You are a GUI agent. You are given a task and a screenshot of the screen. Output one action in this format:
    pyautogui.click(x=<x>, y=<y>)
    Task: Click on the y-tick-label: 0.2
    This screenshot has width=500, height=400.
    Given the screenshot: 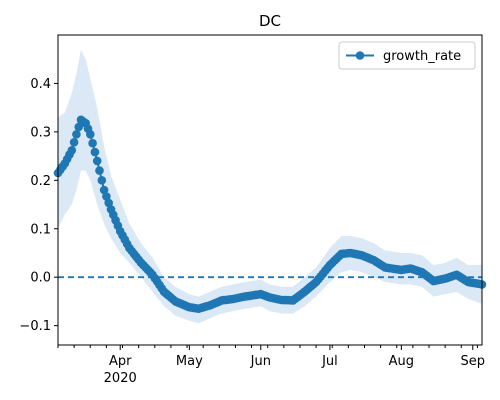 What is the action you would take?
    pyautogui.click(x=40, y=181)
    